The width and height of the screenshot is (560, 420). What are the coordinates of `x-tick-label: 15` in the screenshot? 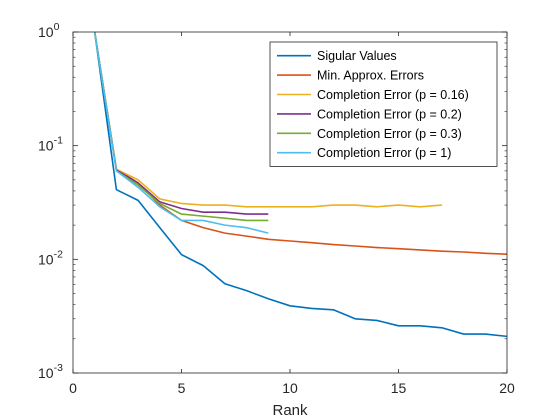 It's located at (399, 388).